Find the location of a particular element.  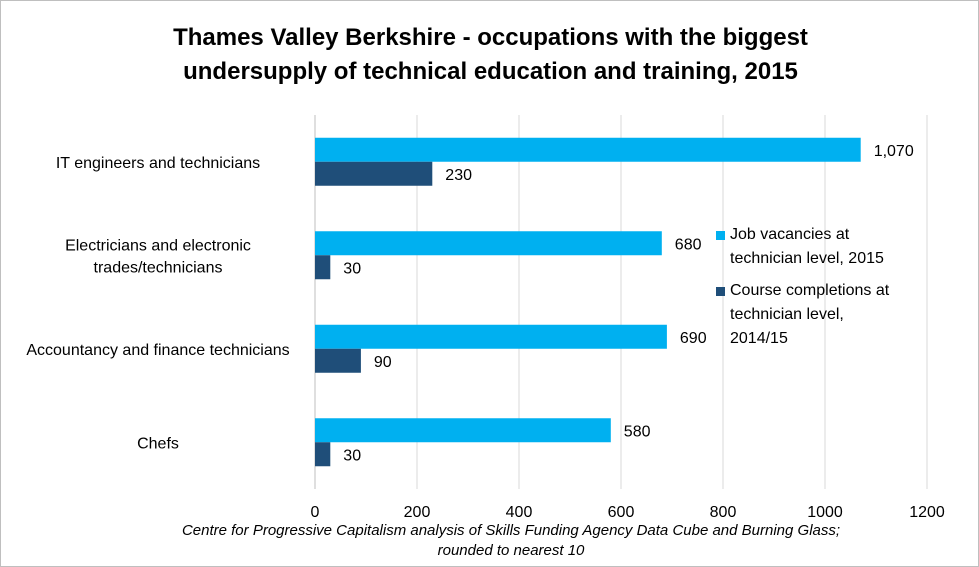

category-label: Accountancy and finance technicians is located at coordinates (157, 350).